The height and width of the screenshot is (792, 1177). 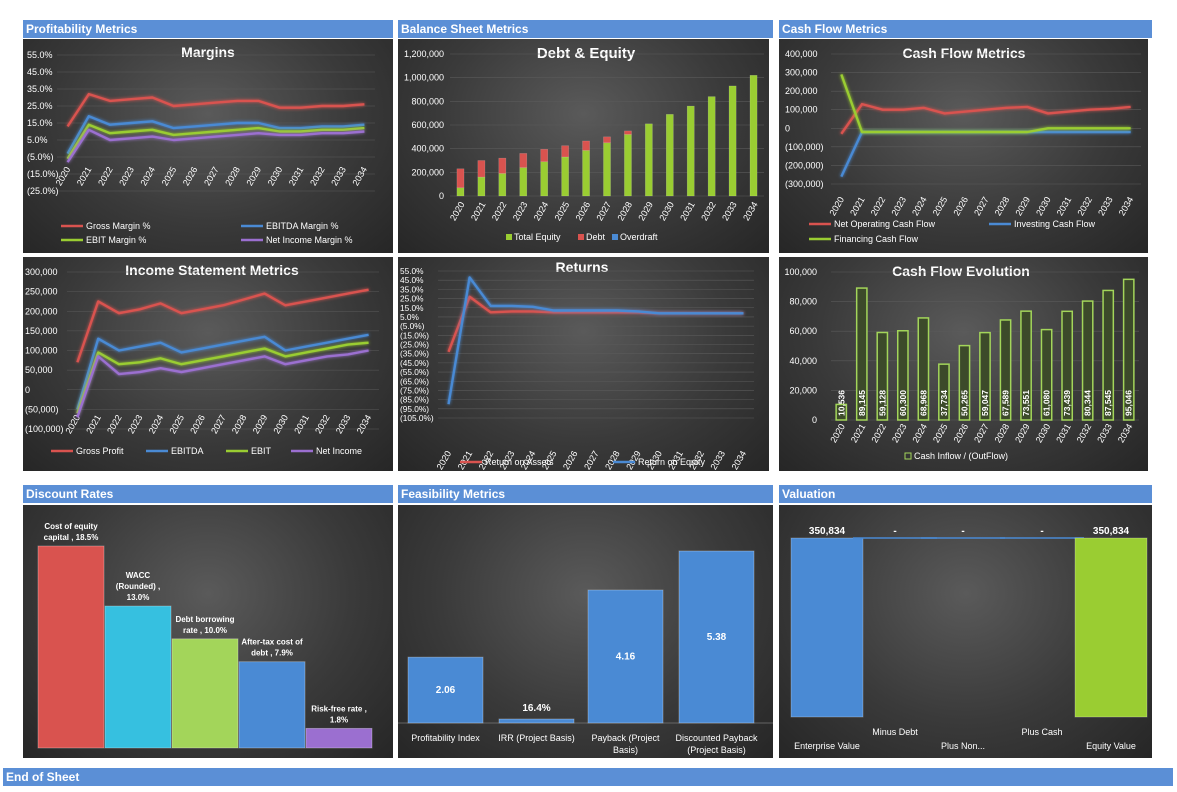 What do you see at coordinates (138, 575) in the screenshot?
I see `bar-data-label-line: WACC` at bounding box center [138, 575].